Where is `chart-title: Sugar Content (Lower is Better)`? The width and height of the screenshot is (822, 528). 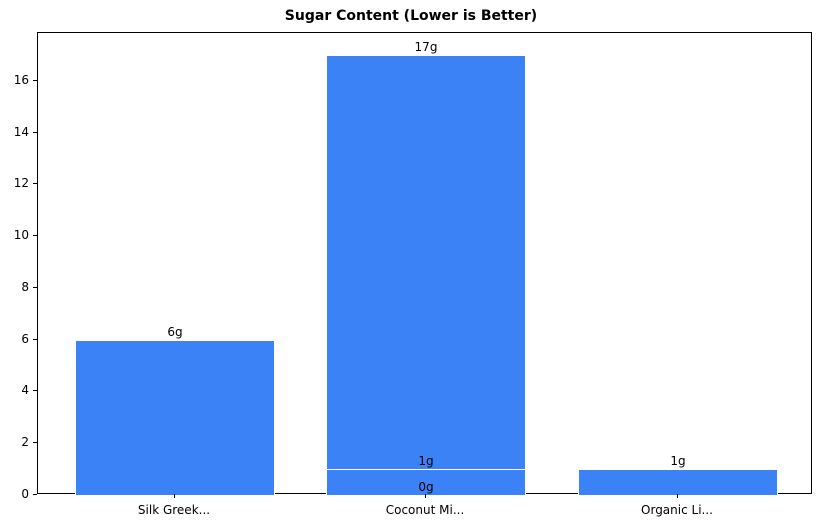 chart-title: Sugar Content (Lower is Better) is located at coordinates (411, 16).